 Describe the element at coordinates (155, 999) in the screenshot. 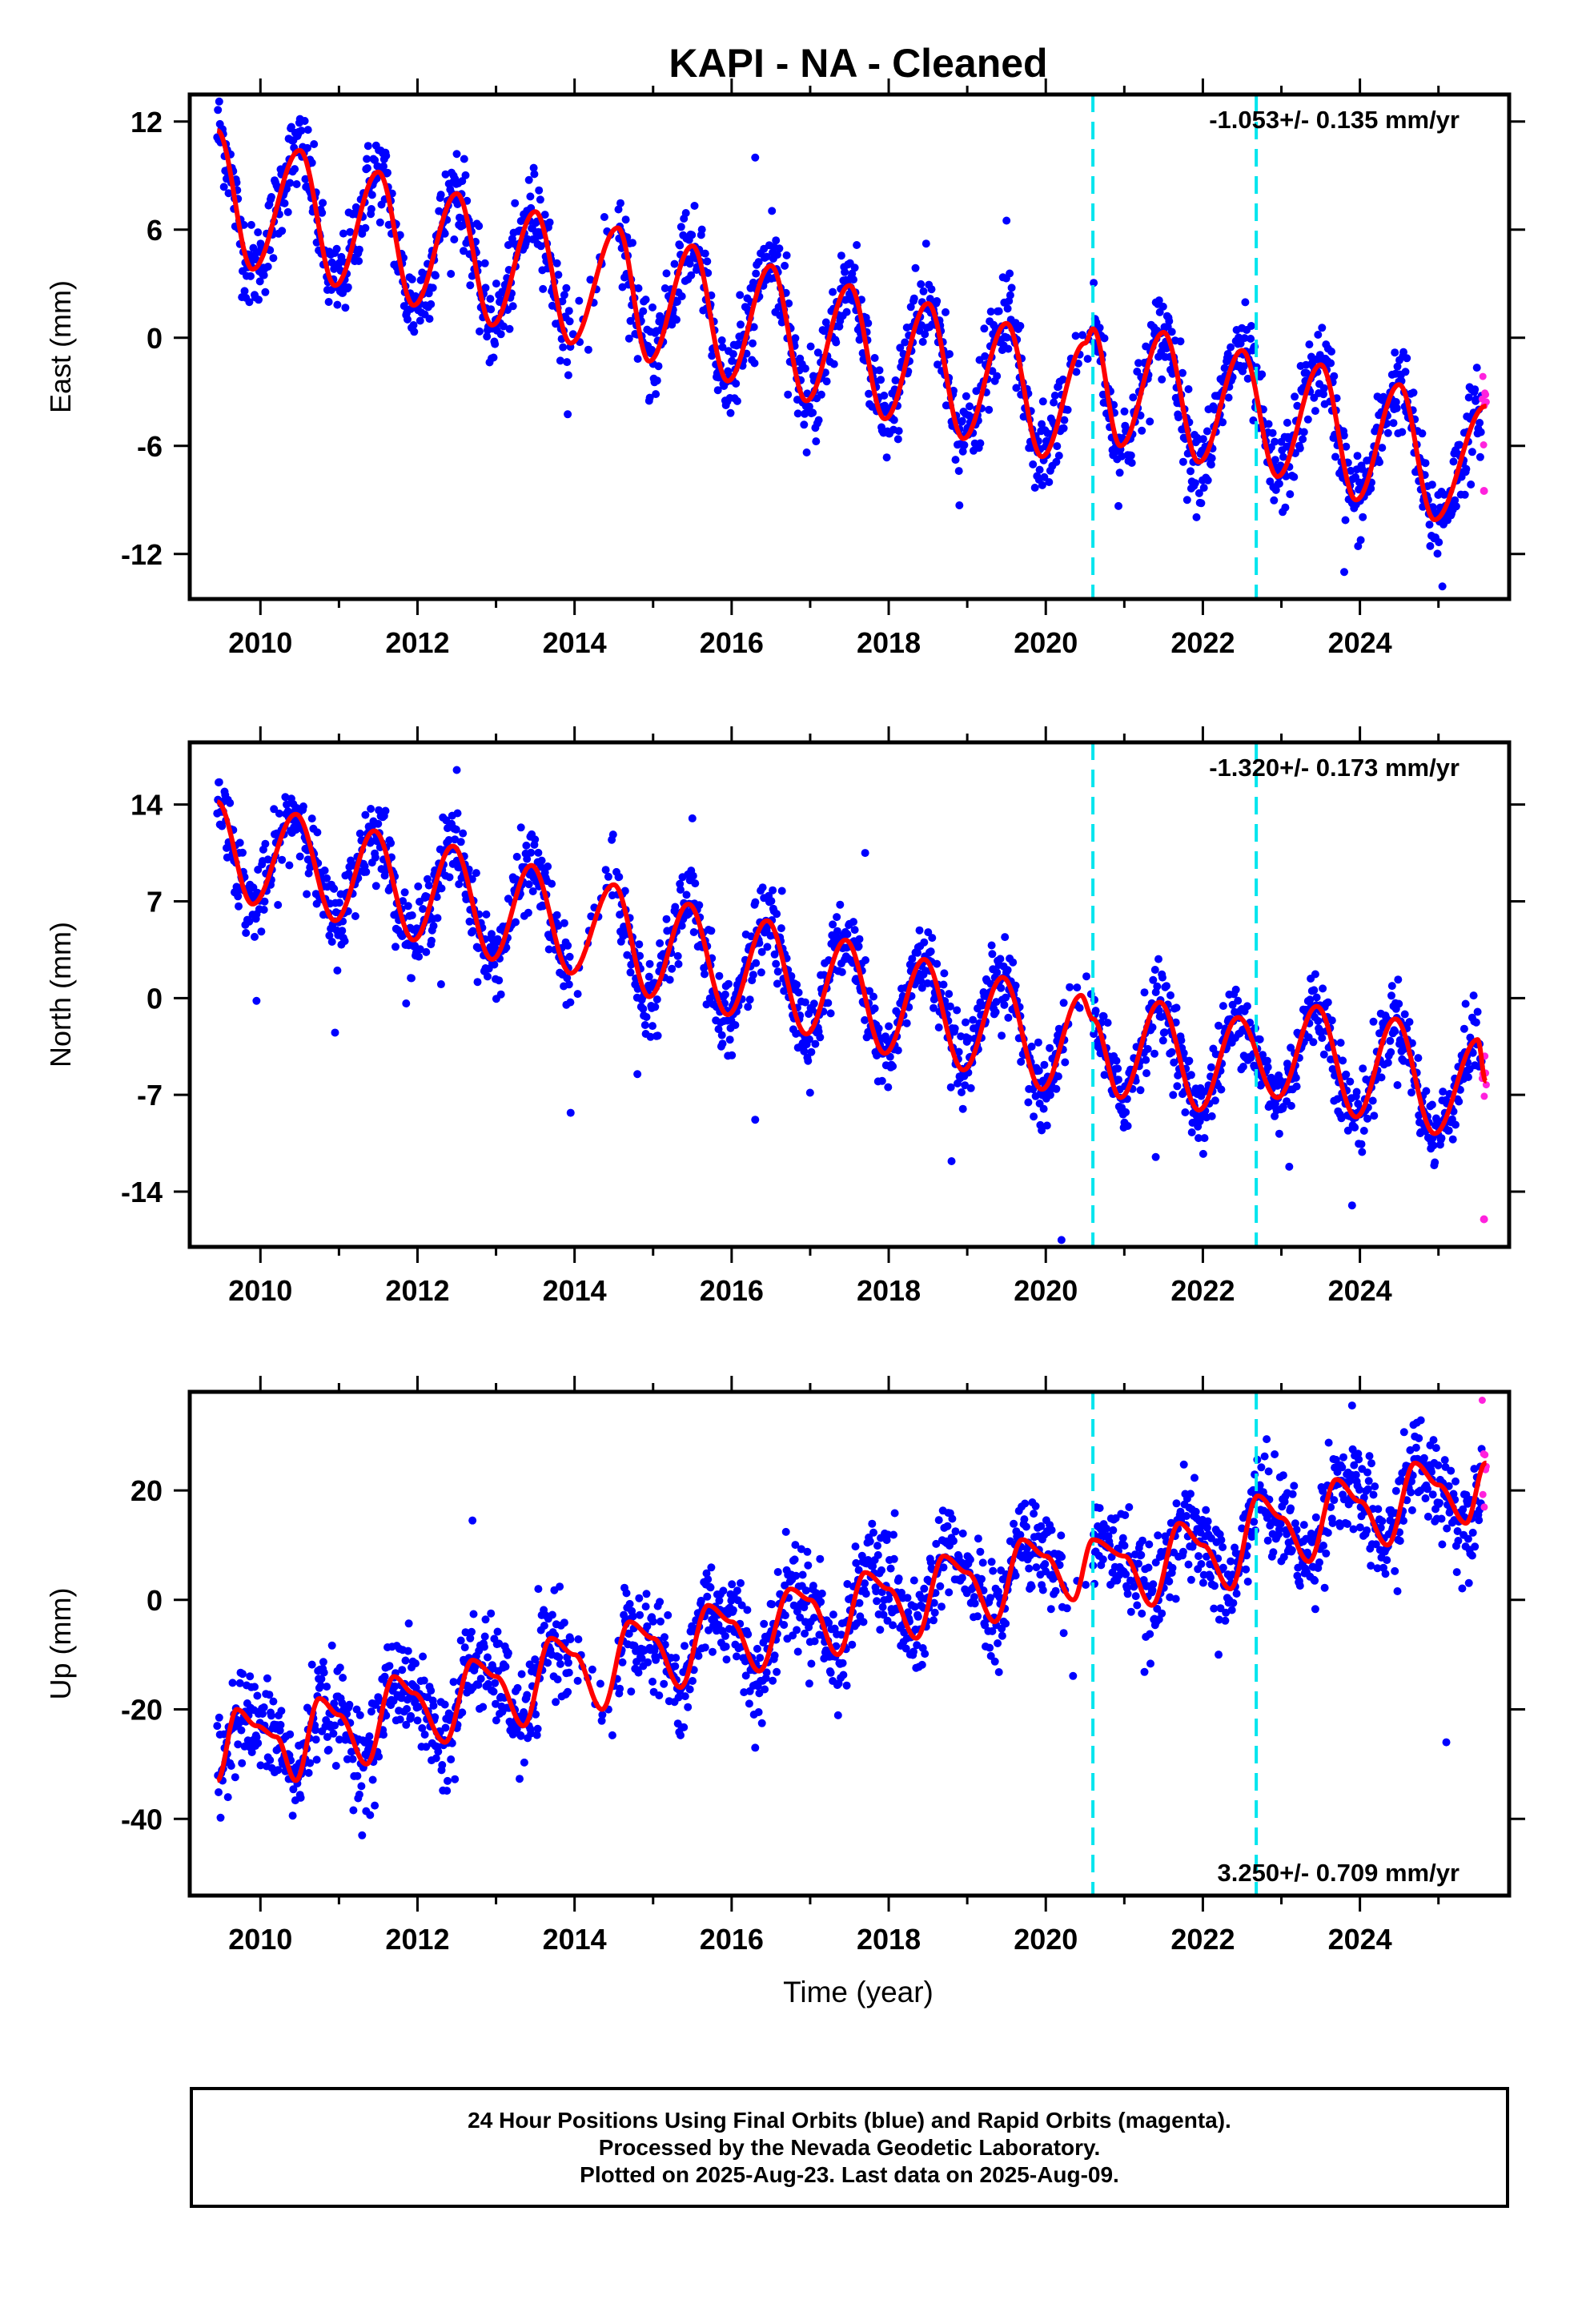

I see `y-tick-label: 0` at that location.